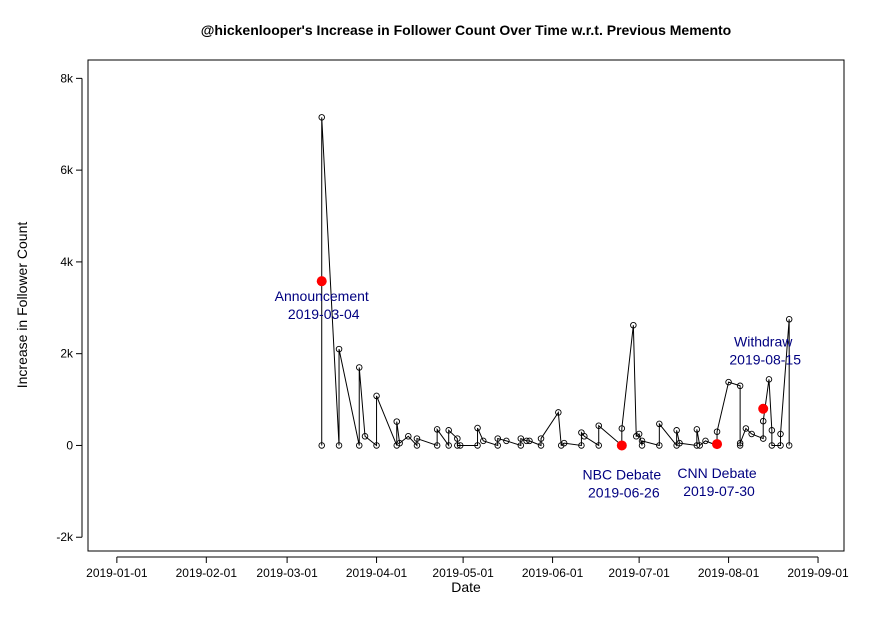 Image resolution: width=875 pixels, height=625 pixels. I want to click on event-label: NBC Debate, so click(622, 474).